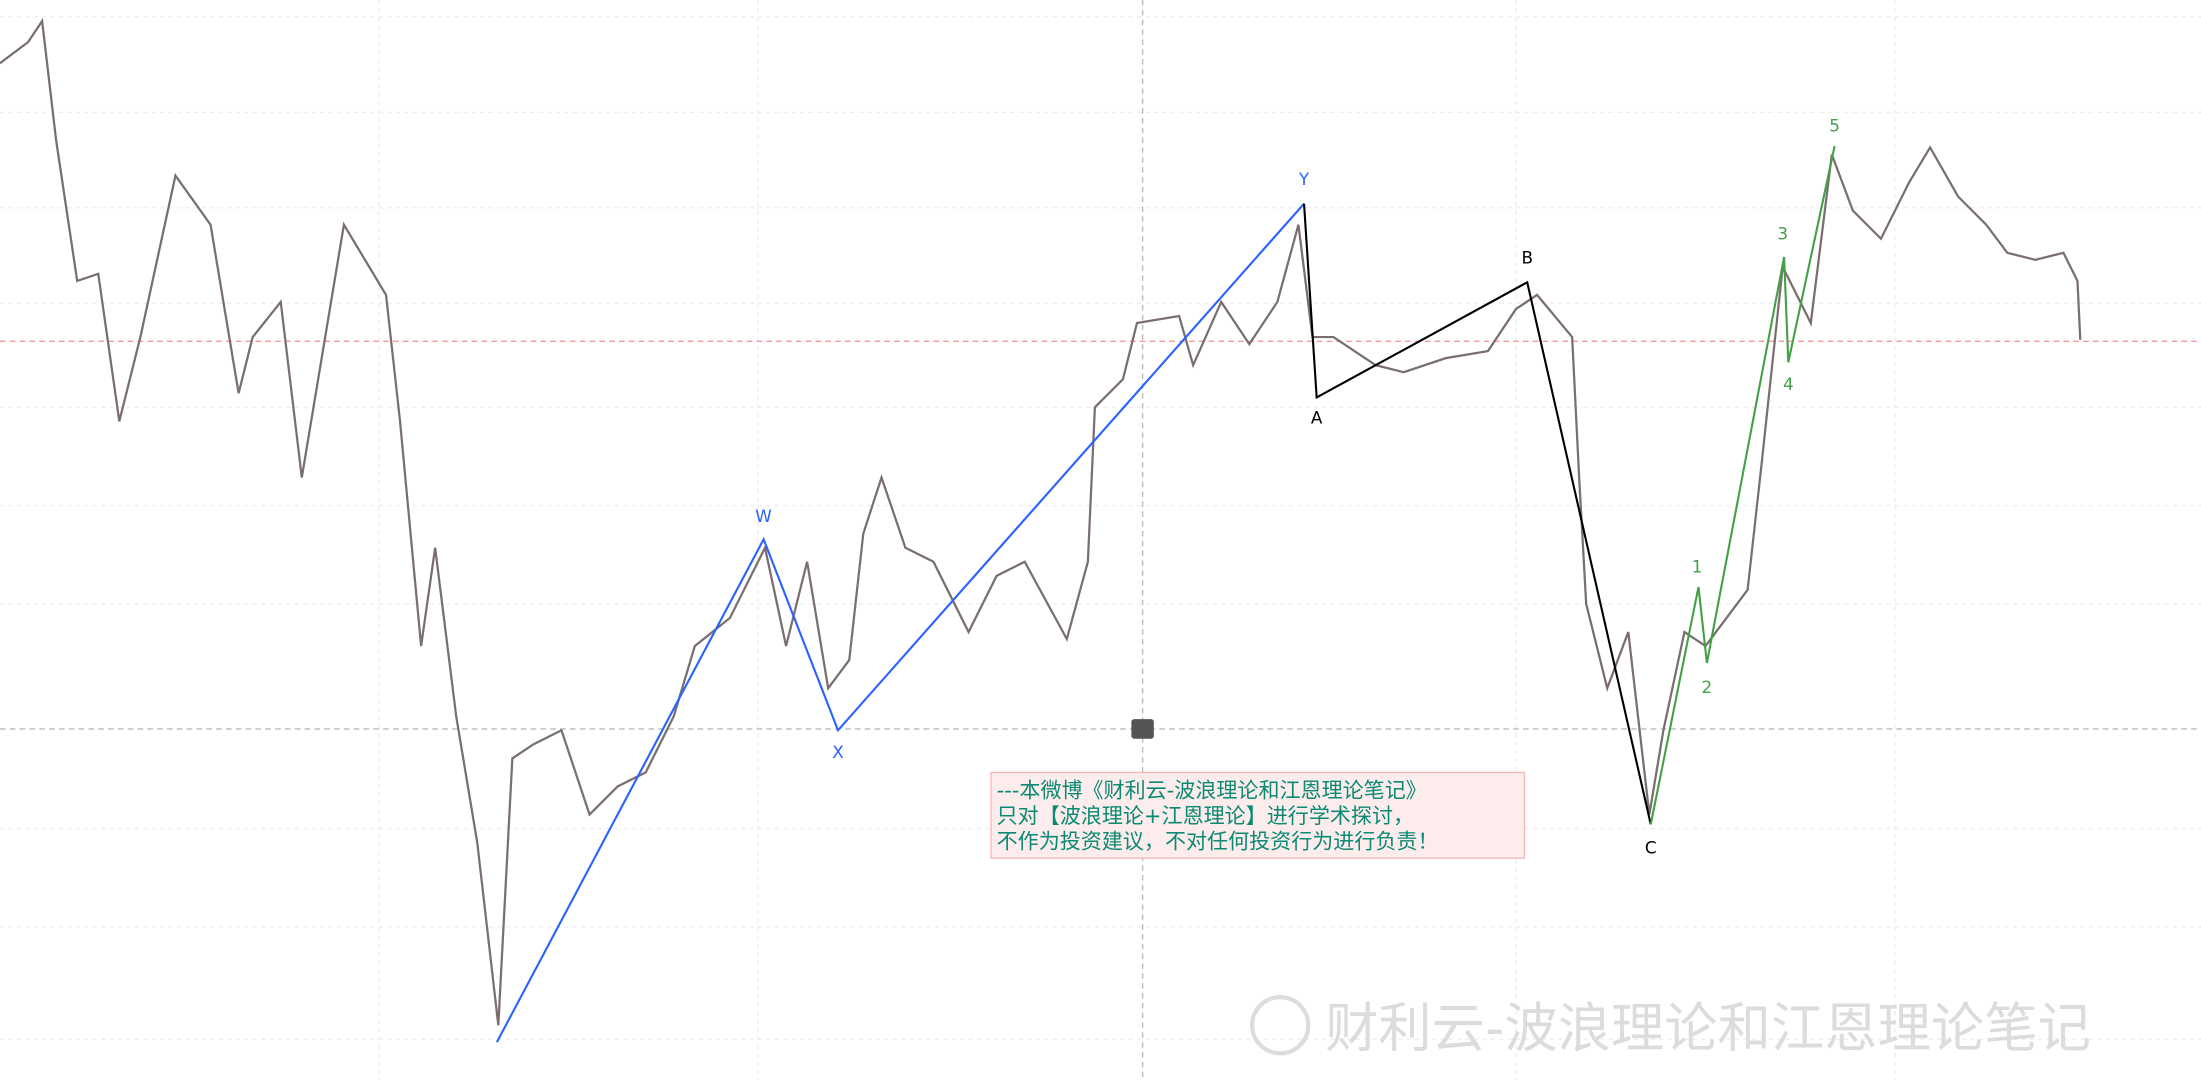  What do you see at coordinates (1212, 790) in the screenshot?
I see `note-line: ---本微博《财利云-波浪理论和江恩理论笔记》` at bounding box center [1212, 790].